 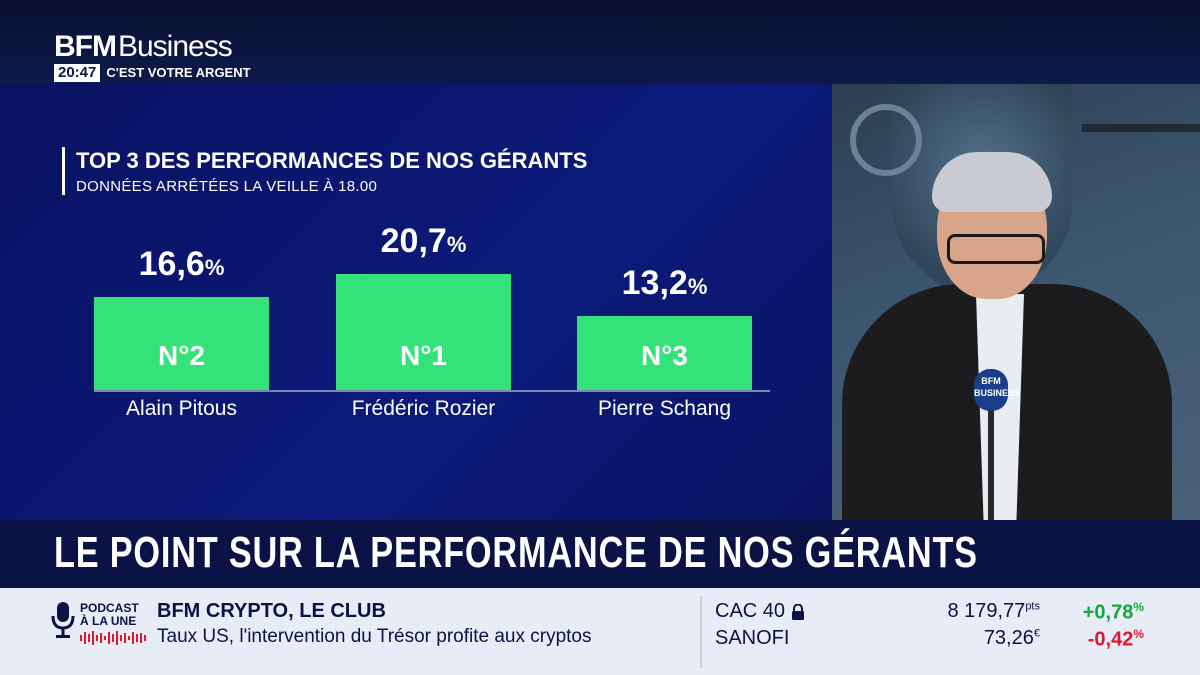 What do you see at coordinates (750, 611) in the screenshot?
I see `market-name-text: CAC 40` at bounding box center [750, 611].